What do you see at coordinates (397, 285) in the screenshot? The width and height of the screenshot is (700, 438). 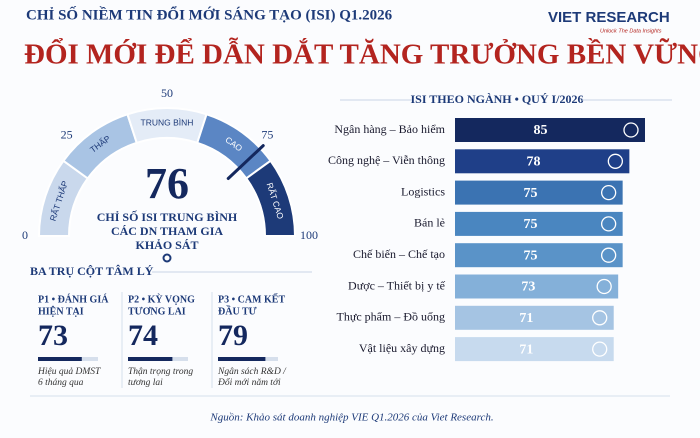 I see `category-label: Dược – Thiết bị y tế` at bounding box center [397, 285].